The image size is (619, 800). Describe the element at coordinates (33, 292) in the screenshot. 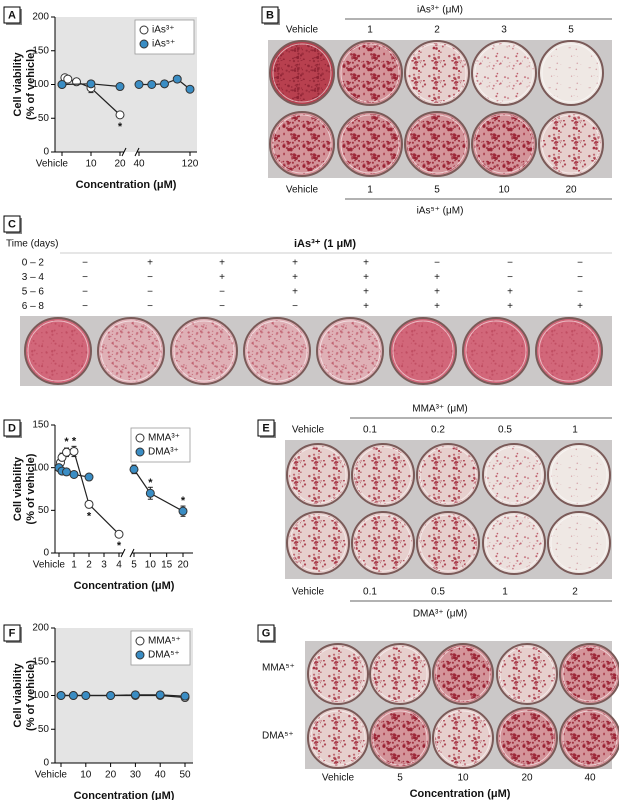

I see `row-label: 5 – 6` at that location.